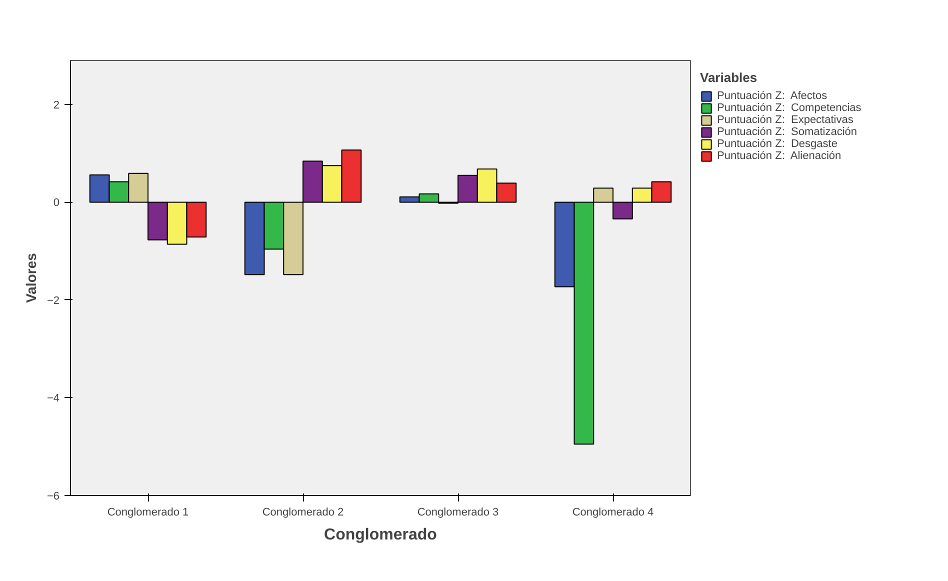 The width and height of the screenshot is (948, 581). I want to click on x-axis-title: Conglomerado, so click(381, 535).